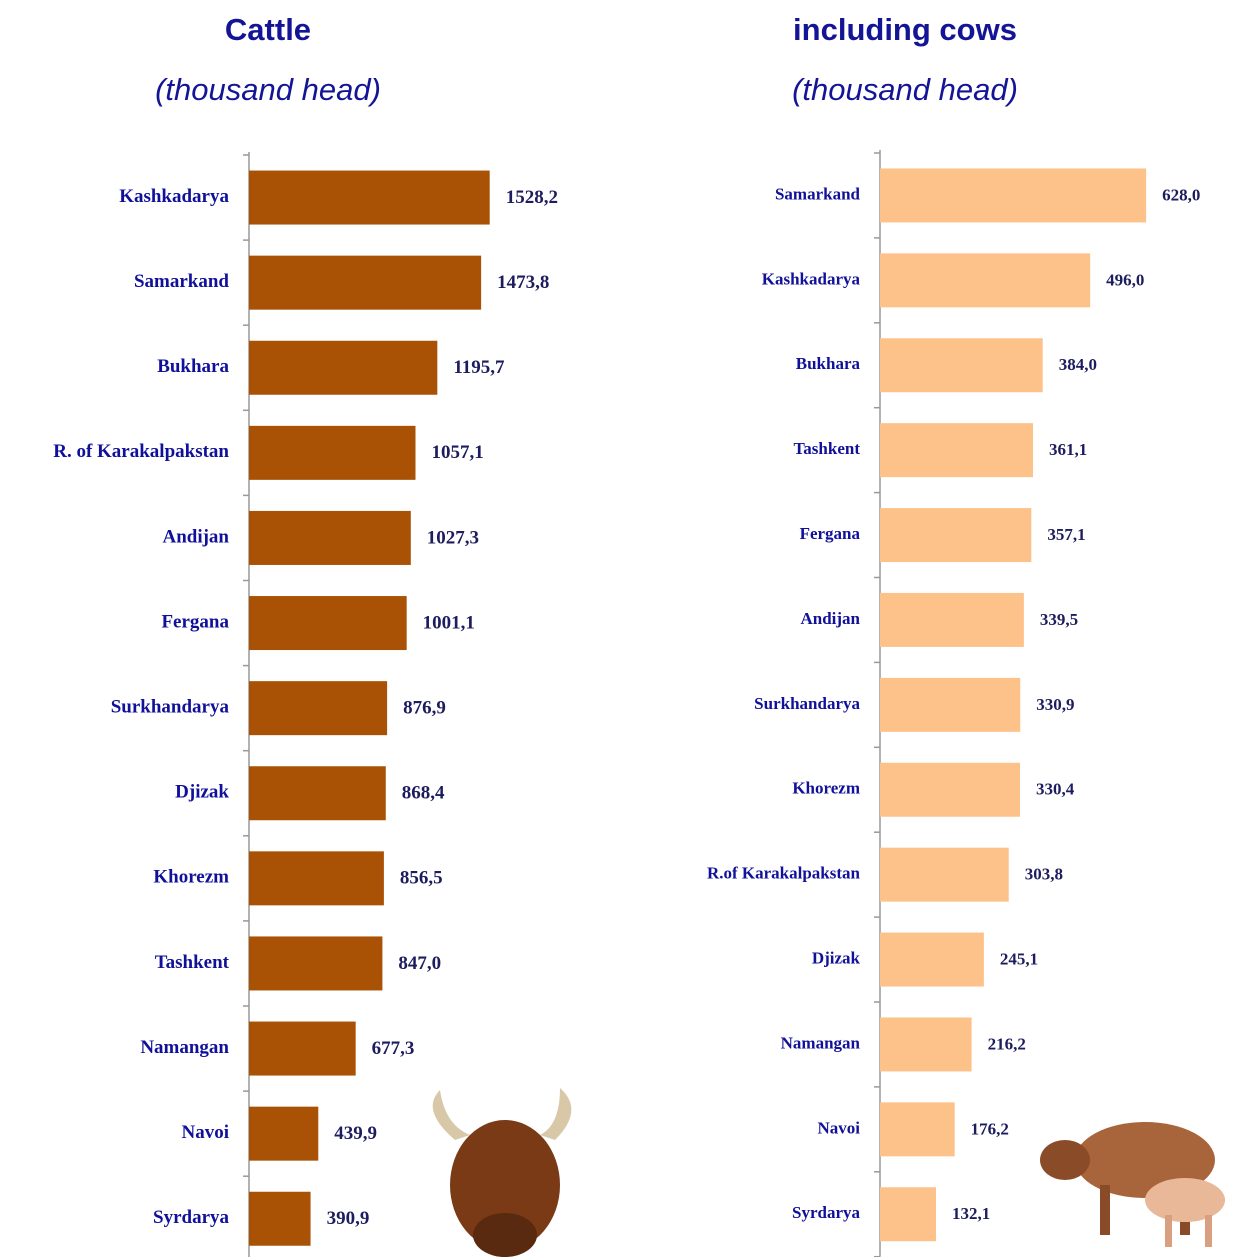  What do you see at coordinates (1066, 534) in the screenshot?
I see `value-label: 357,1` at bounding box center [1066, 534].